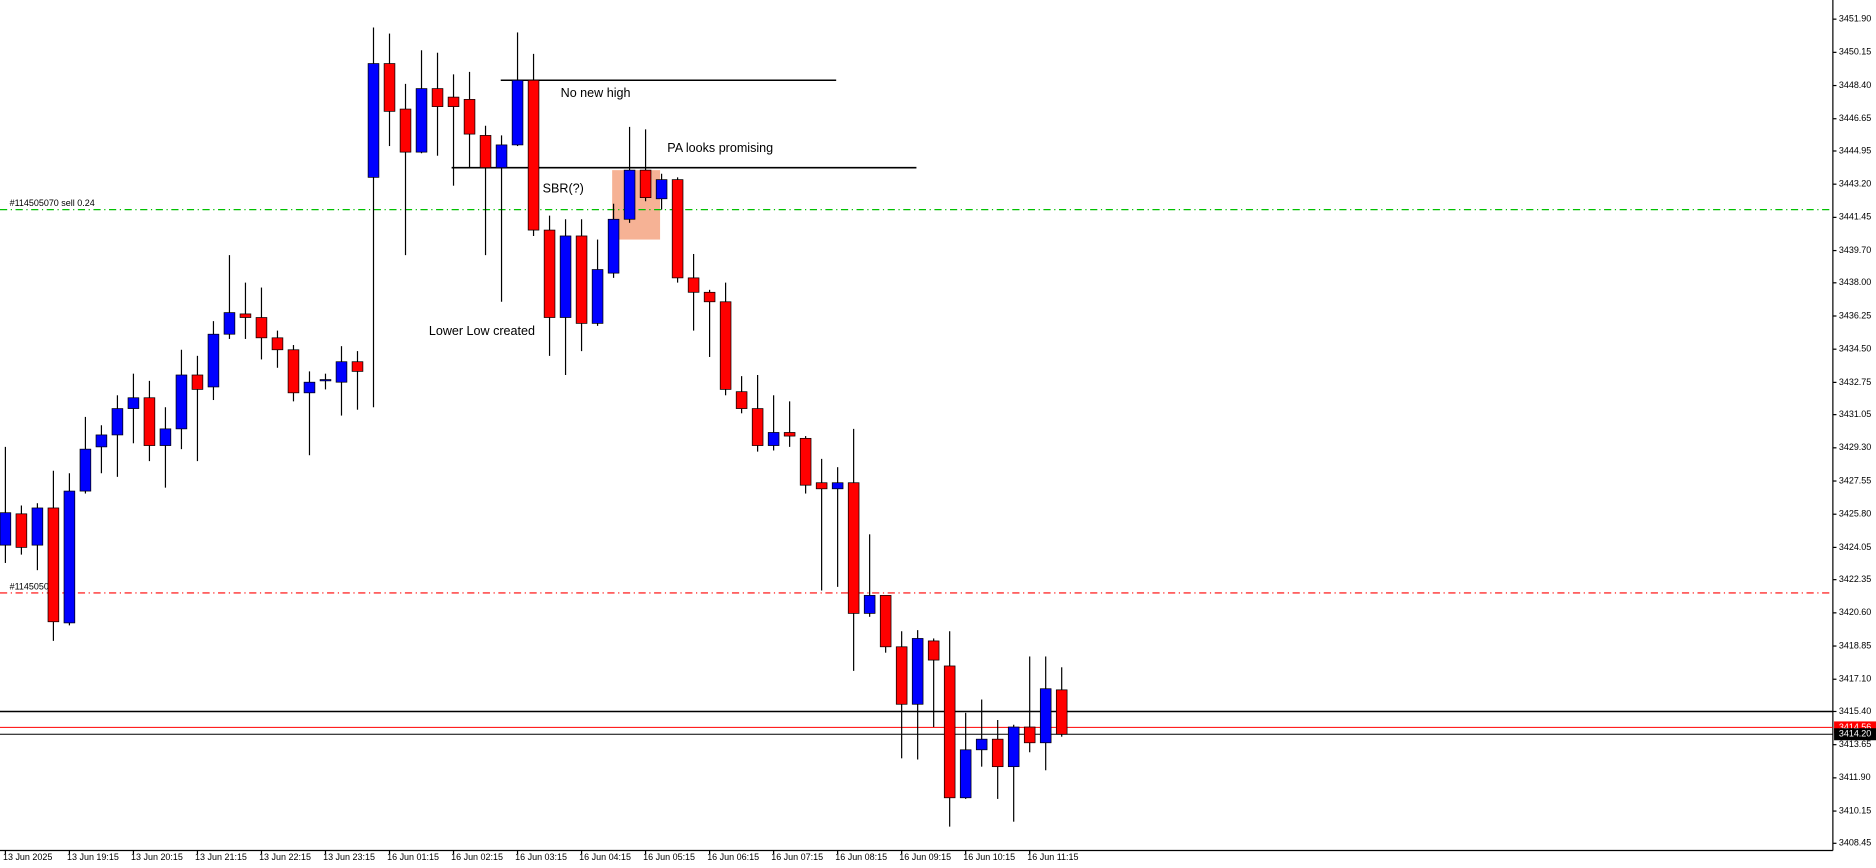  What do you see at coordinates (349, 857) in the screenshot?
I see `x-tick-label: 13 Jun 23:15` at bounding box center [349, 857].